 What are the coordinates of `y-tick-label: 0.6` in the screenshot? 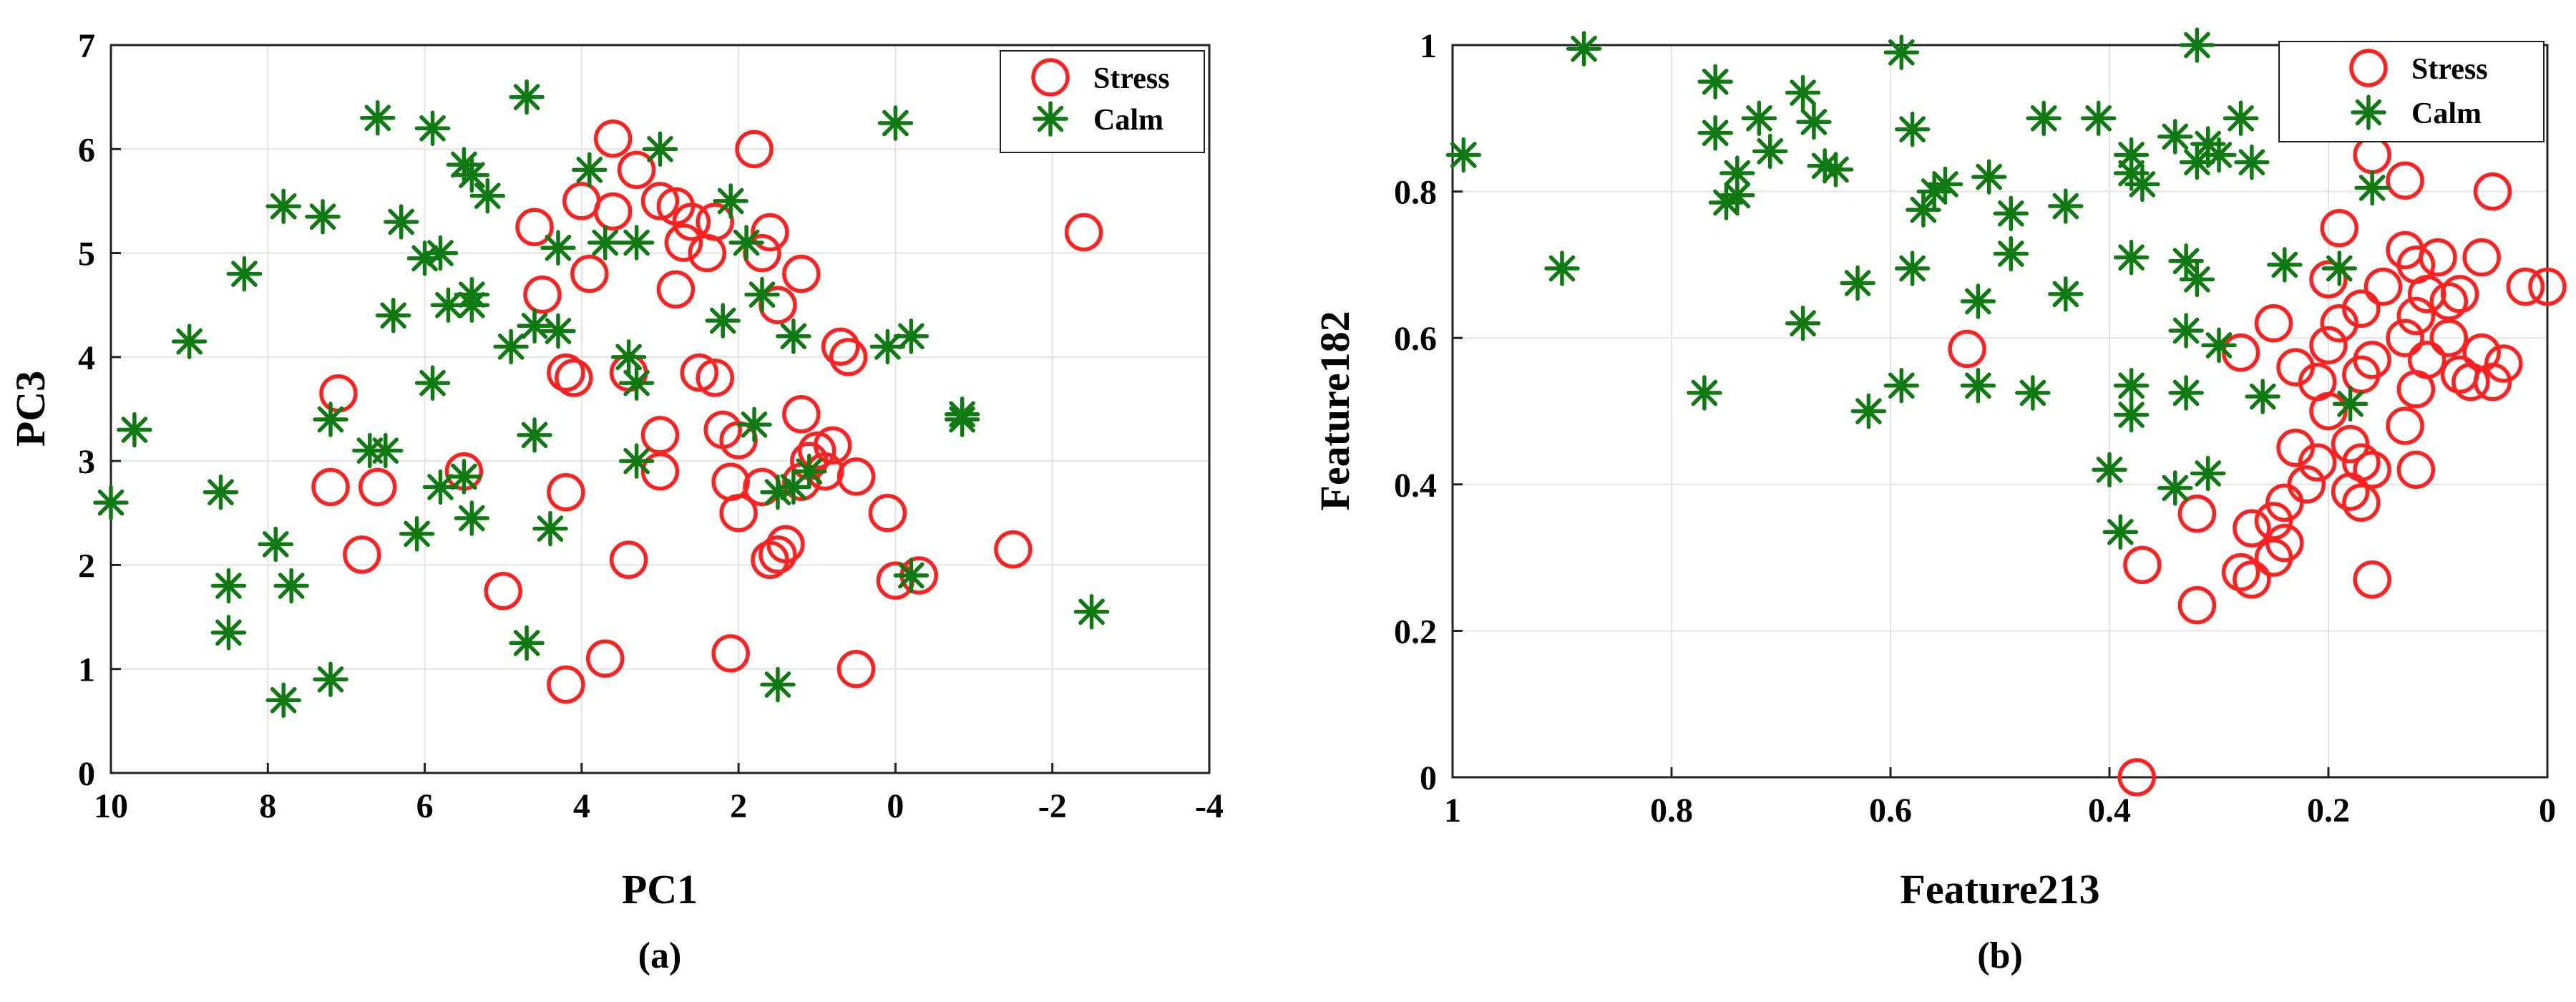 It's located at (1415, 339).